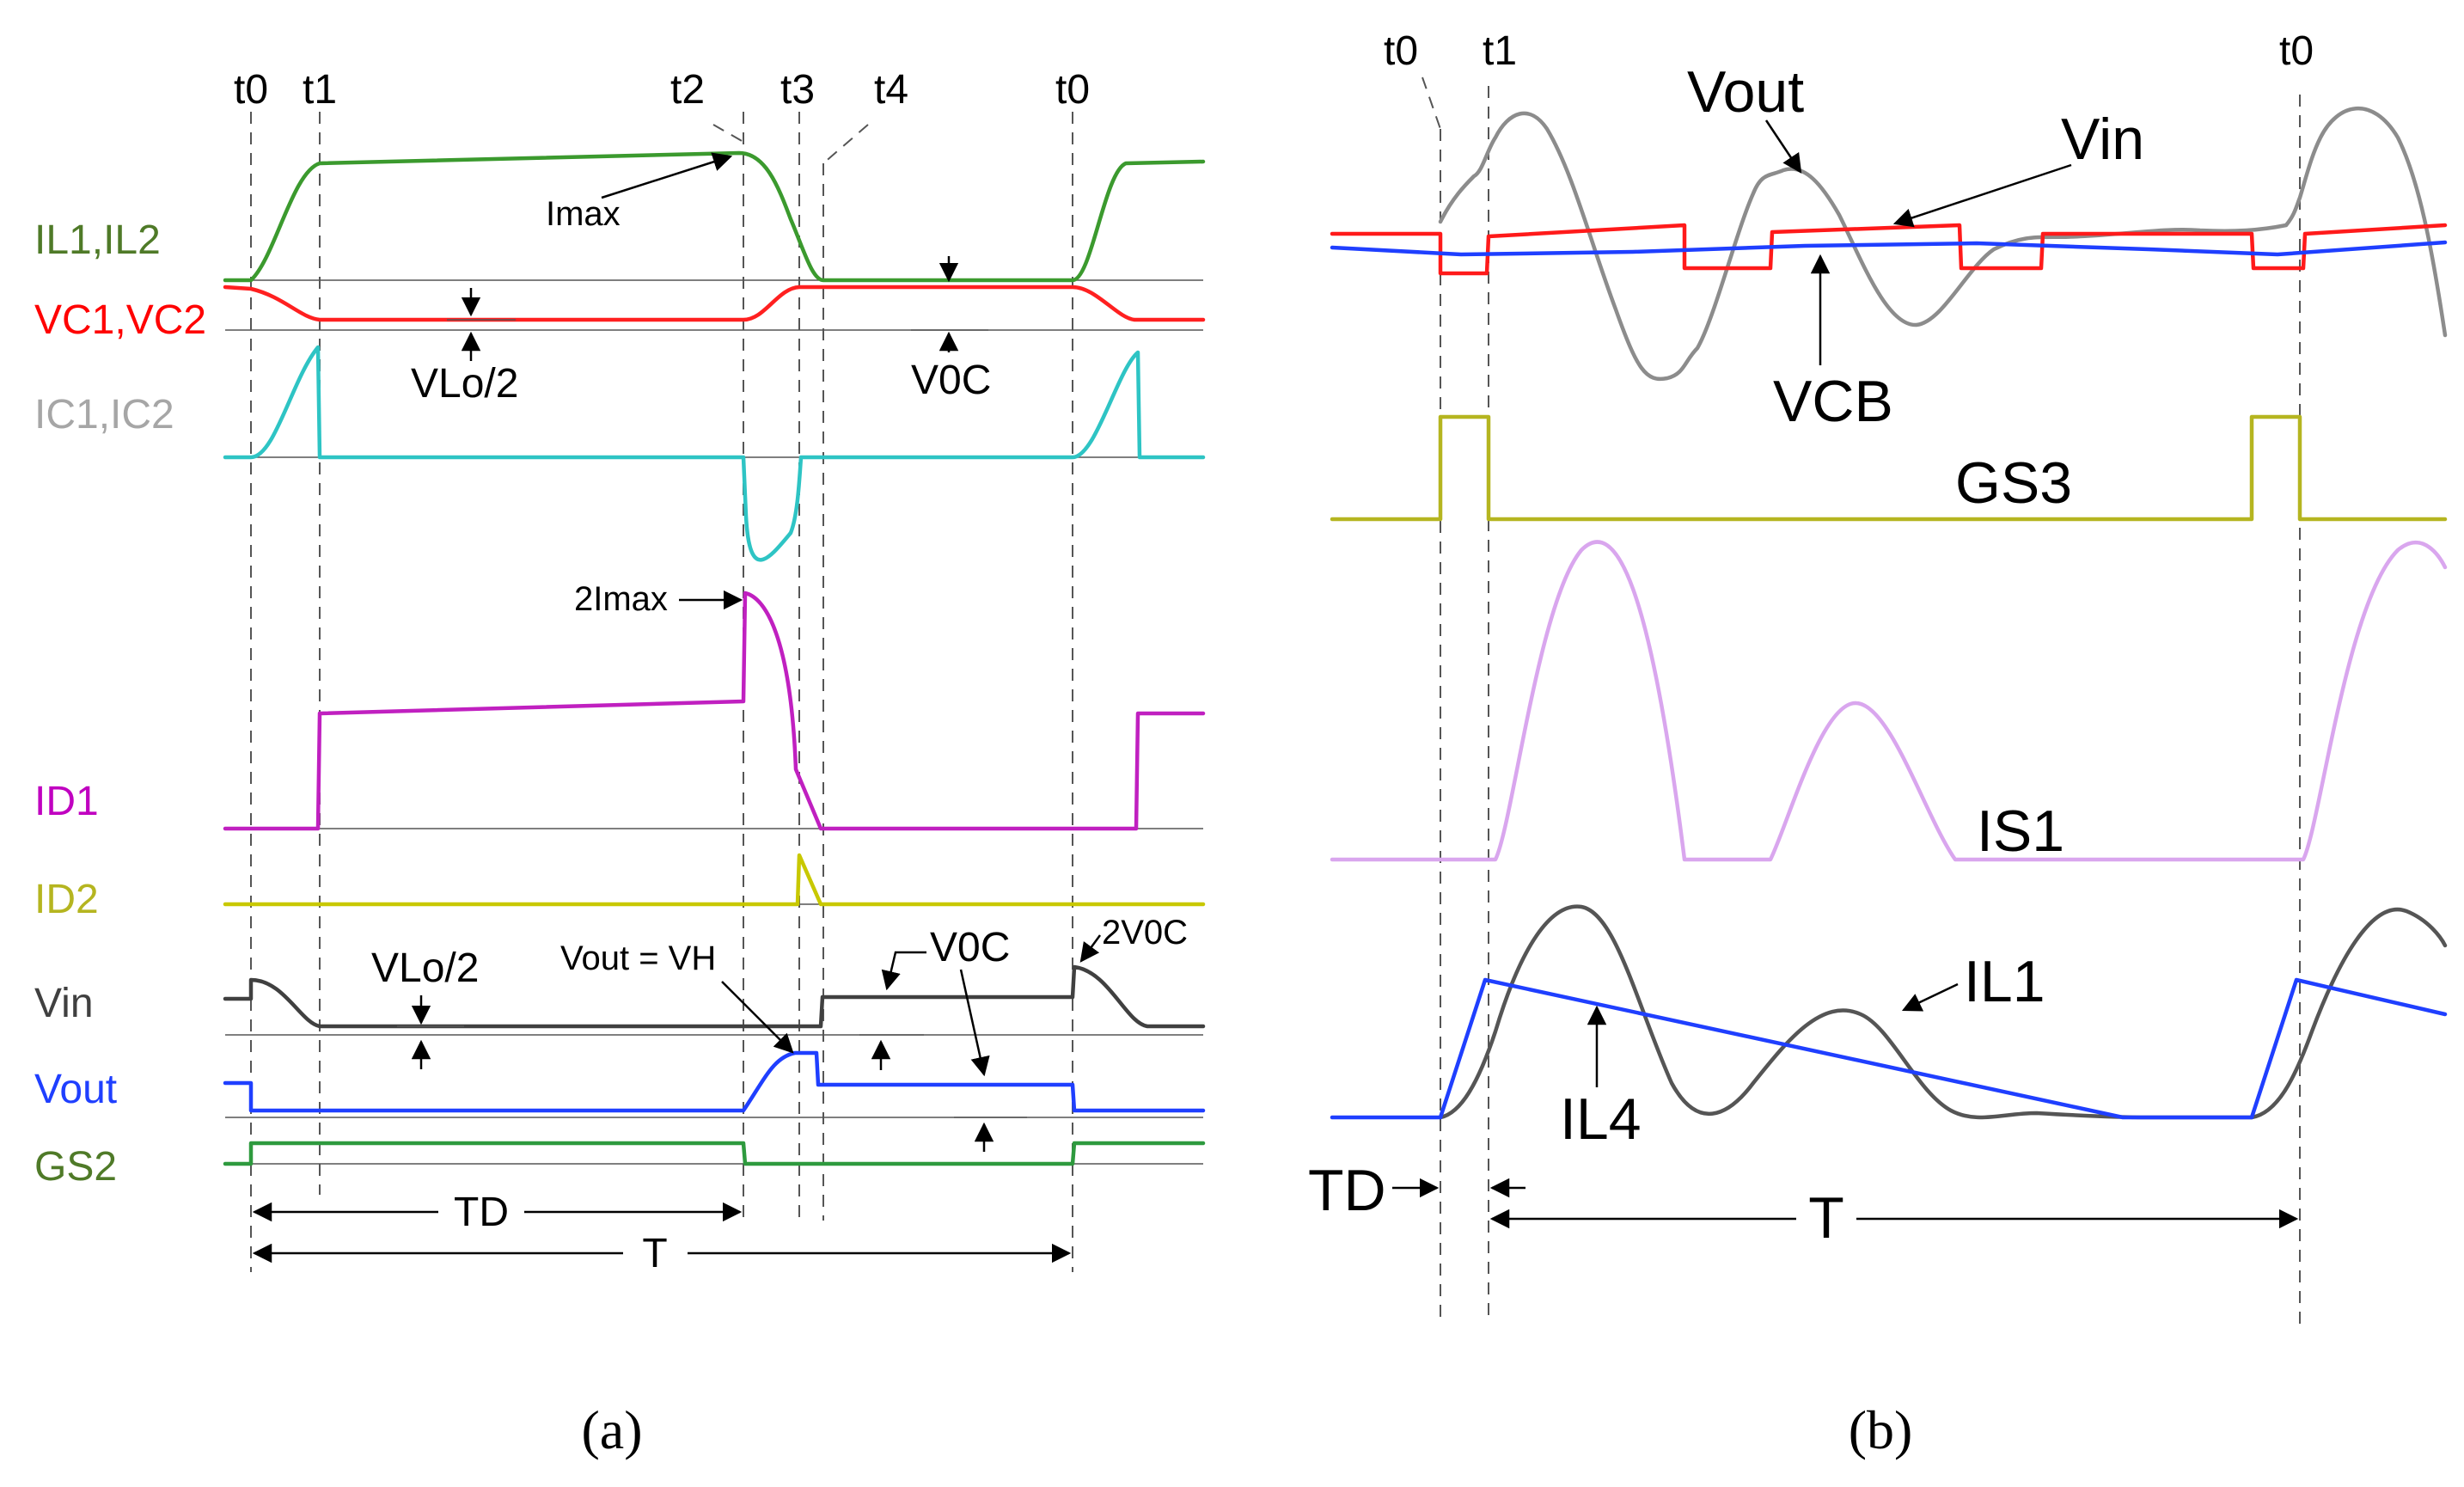 This screenshot has width=2464, height=1487. I want to click on label-il4: IL4, so click(1601, 1119).